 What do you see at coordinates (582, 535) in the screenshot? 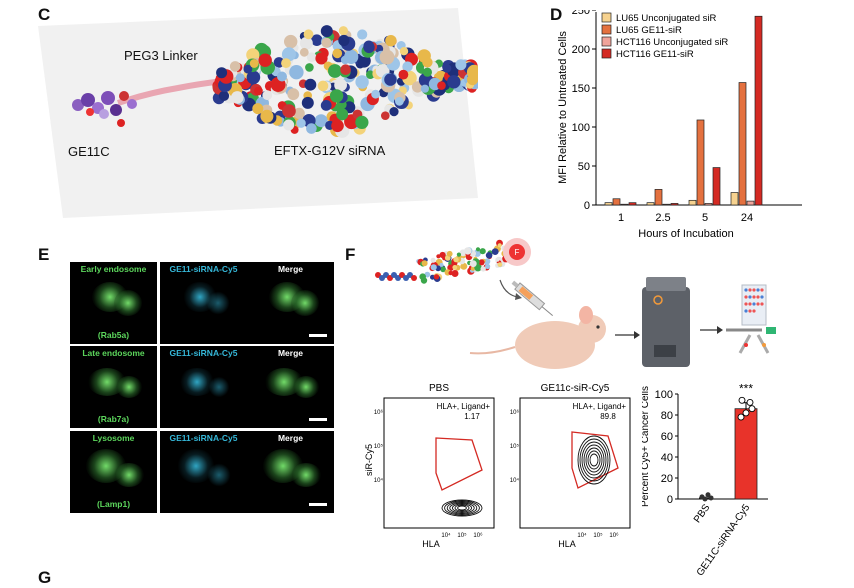
I see `flow-x-tick: 10⁴` at bounding box center [582, 535].